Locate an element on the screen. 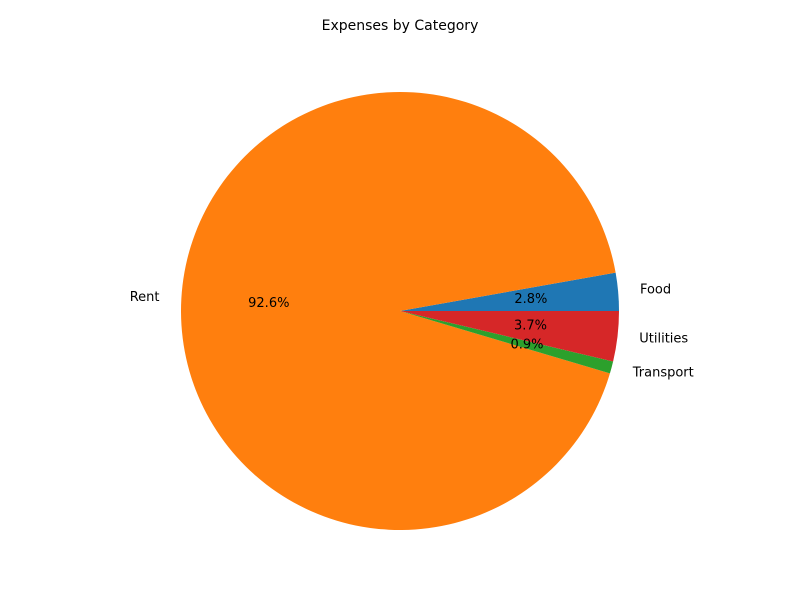 The height and width of the screenshot is (600, 800). pie-slice-transport is located at coordinates (507, 342).